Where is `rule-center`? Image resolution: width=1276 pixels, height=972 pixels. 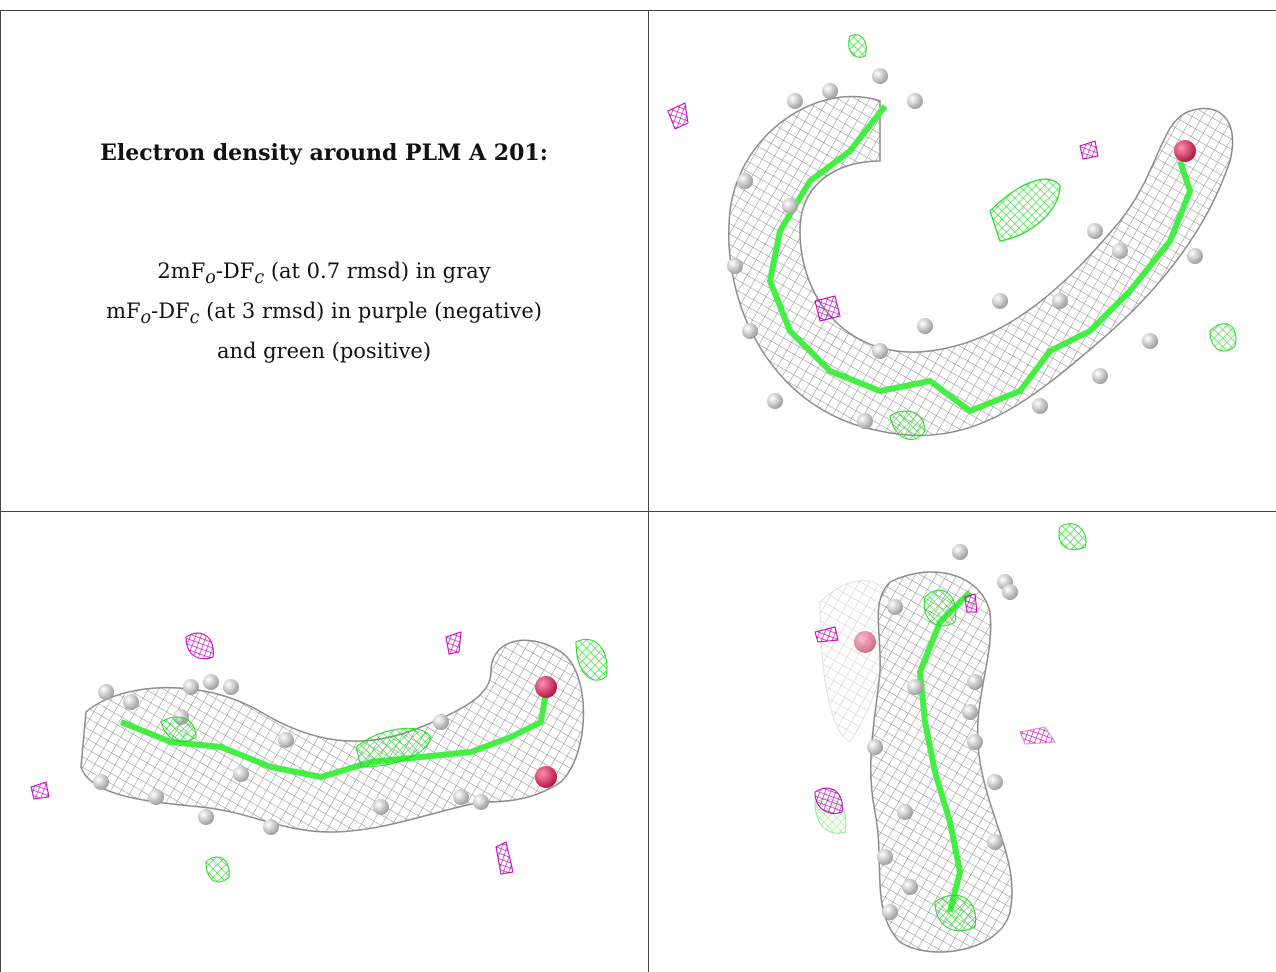 rule-center is located at coordinates (648, 491).